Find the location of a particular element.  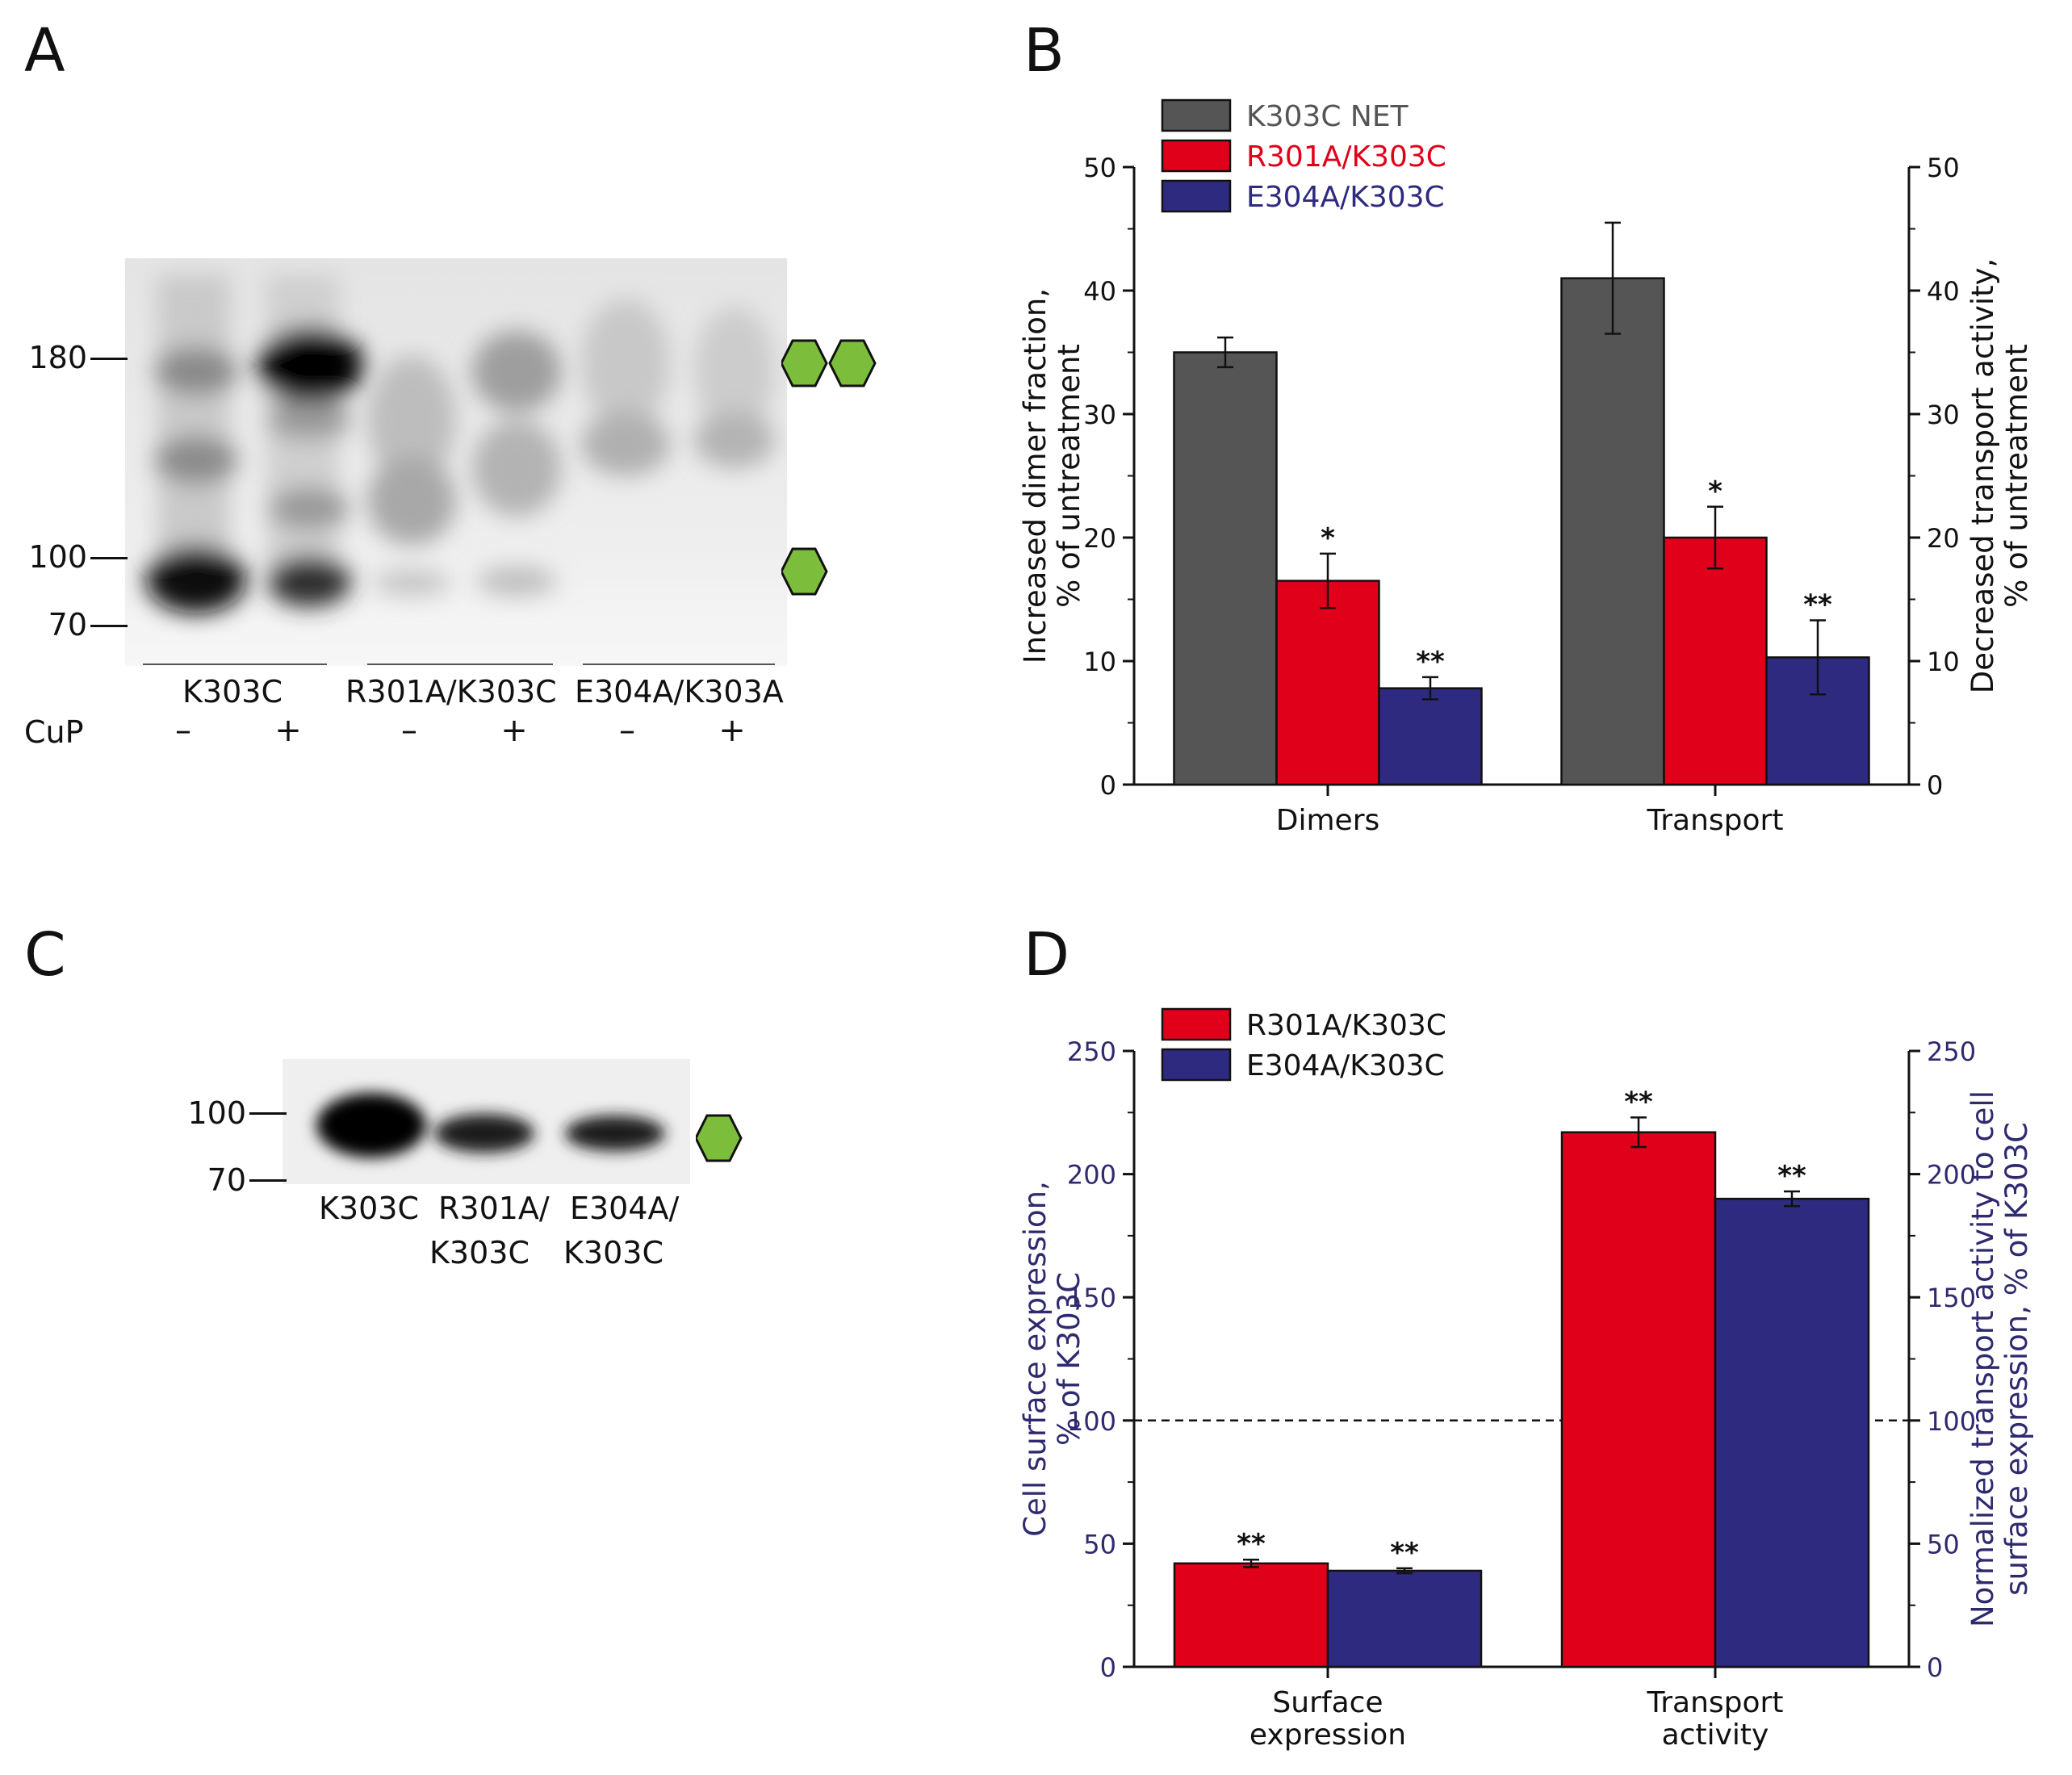

y-tick-label-right: 200 is located at coordinates (1951, 1175).